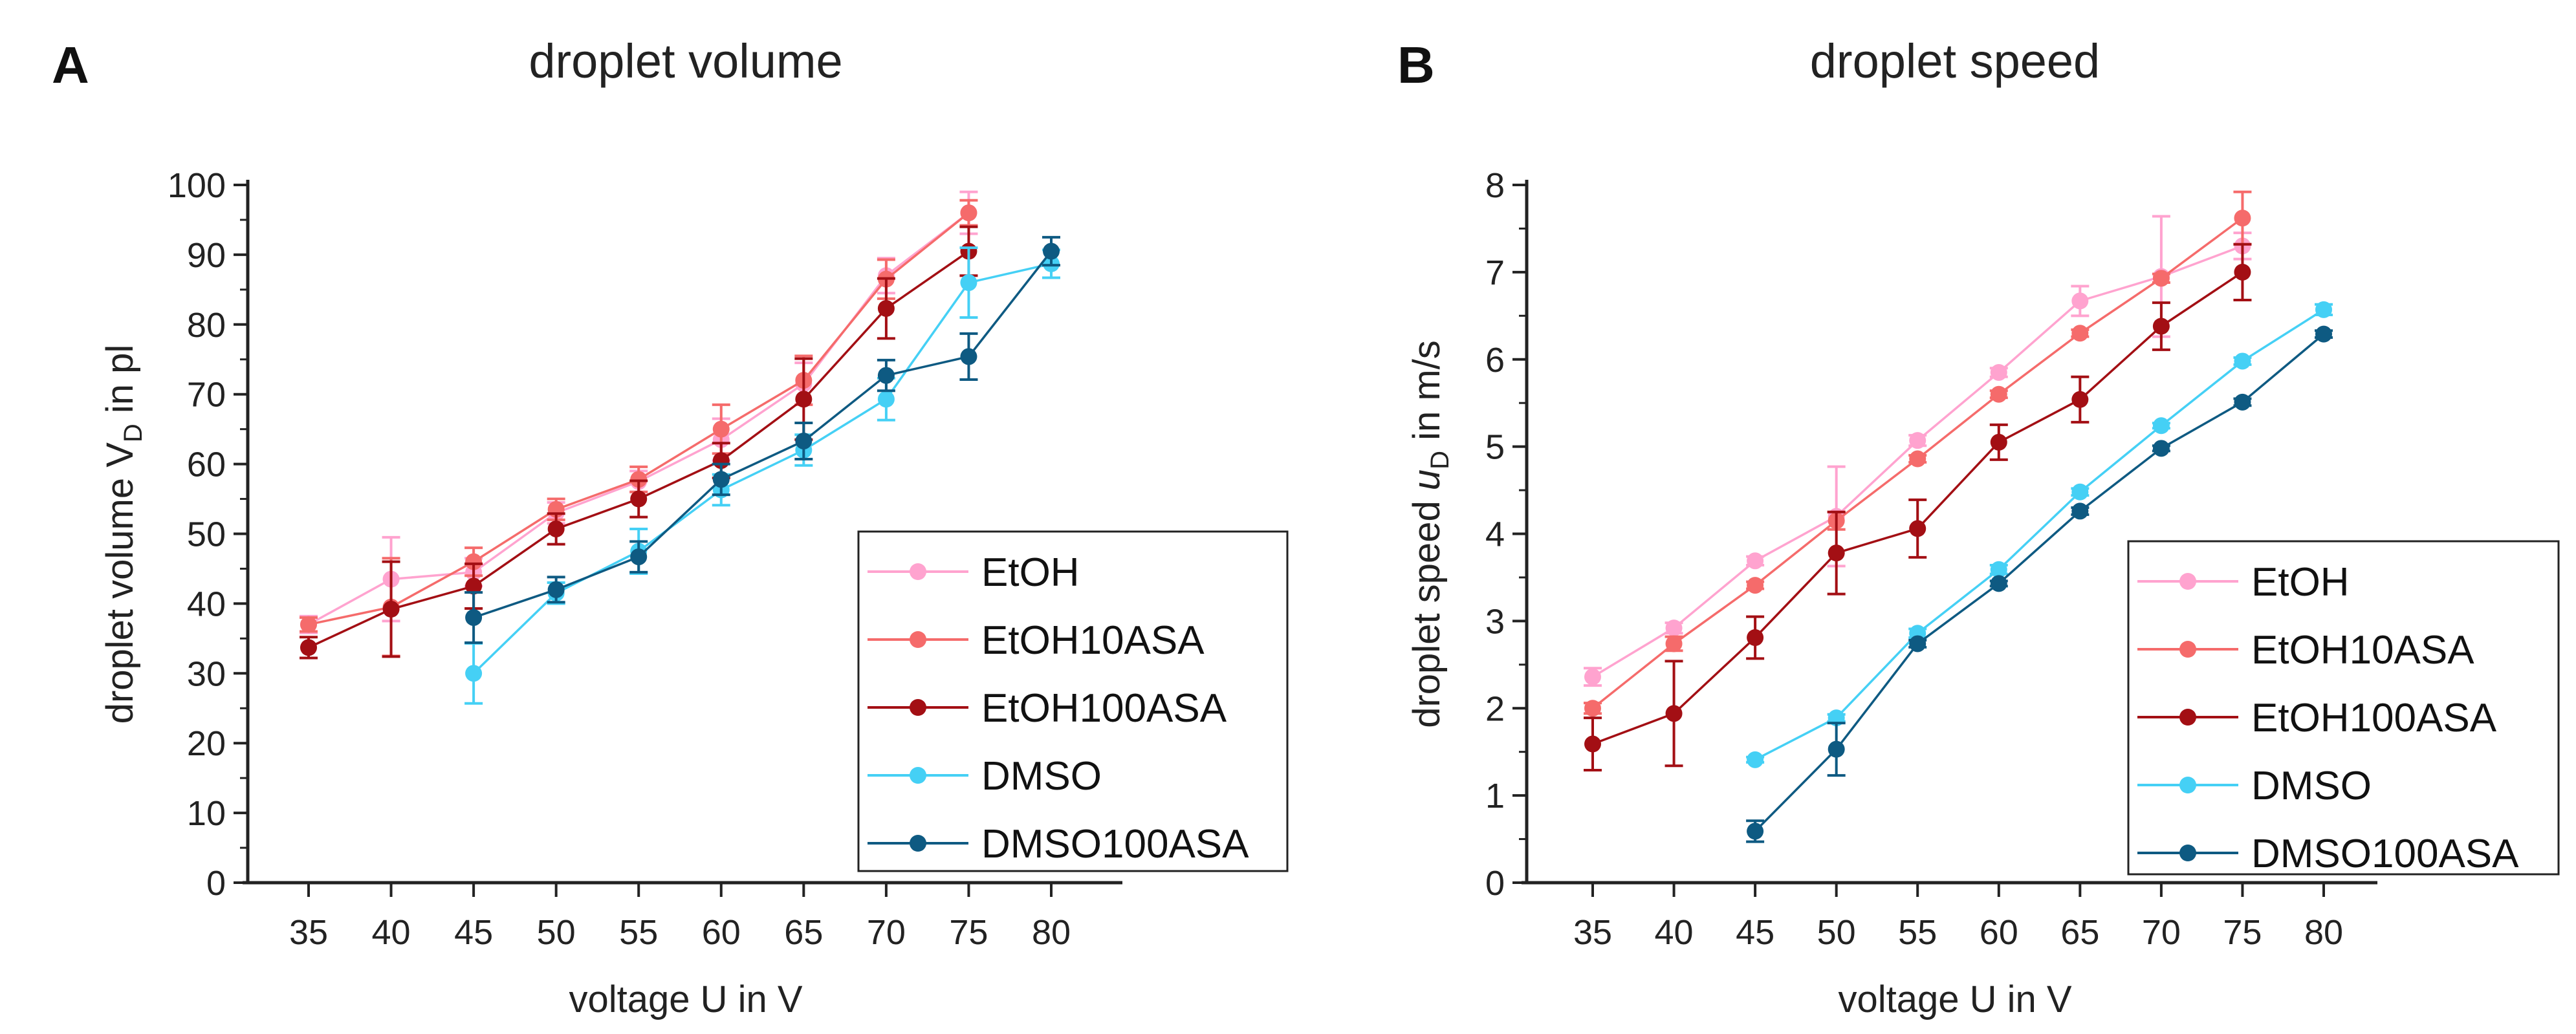 The height and width of the screenshot is (1034, 2576). What do you see at coordinates (206, 465) in the screenshot?
I see `y-tick-label: 60` at bounding box center [206, 465].